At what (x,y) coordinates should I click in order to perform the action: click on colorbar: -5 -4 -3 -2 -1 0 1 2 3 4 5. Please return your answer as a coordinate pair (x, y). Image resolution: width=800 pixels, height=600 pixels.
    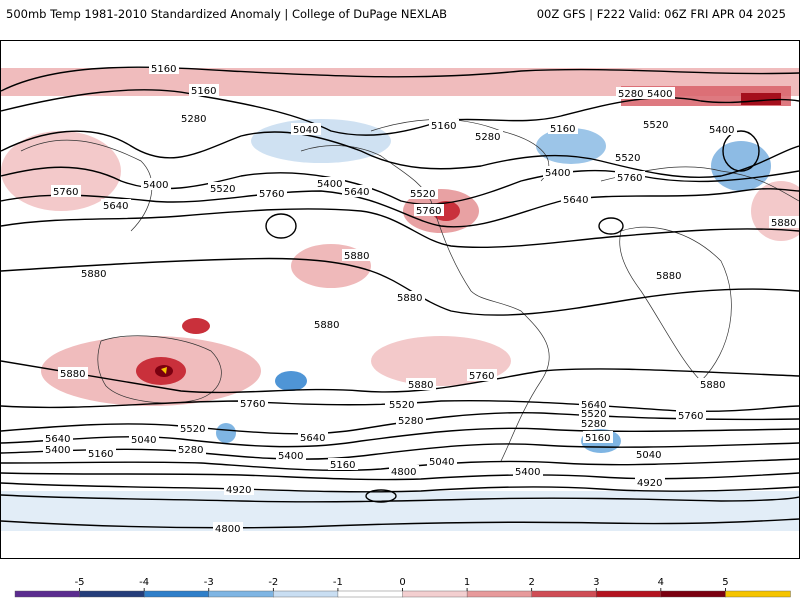
    Looking at the image, I should click on (402, 587).